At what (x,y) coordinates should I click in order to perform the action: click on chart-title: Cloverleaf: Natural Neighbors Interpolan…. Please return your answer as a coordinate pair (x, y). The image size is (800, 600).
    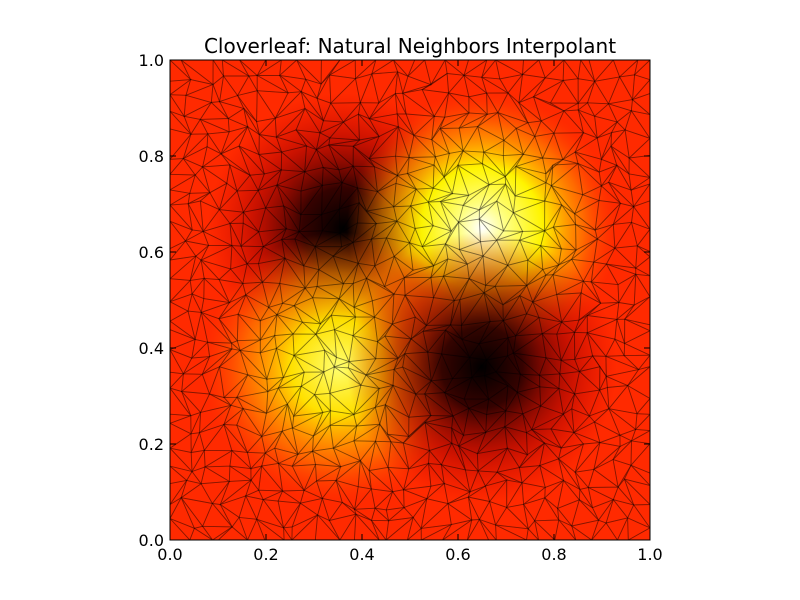
    Looking at the image, I should click on (410, 46).